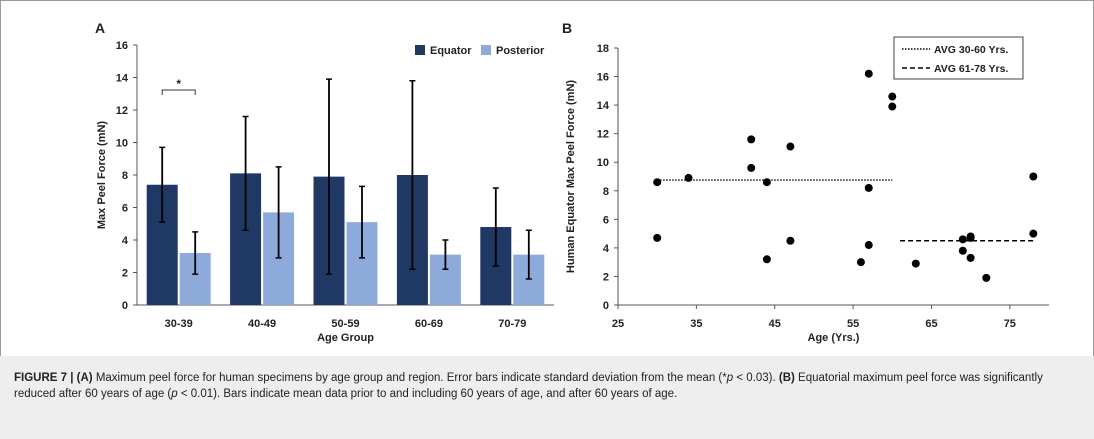  I want to click on panel-b-y-tick-label: 16, so click(603, 78).